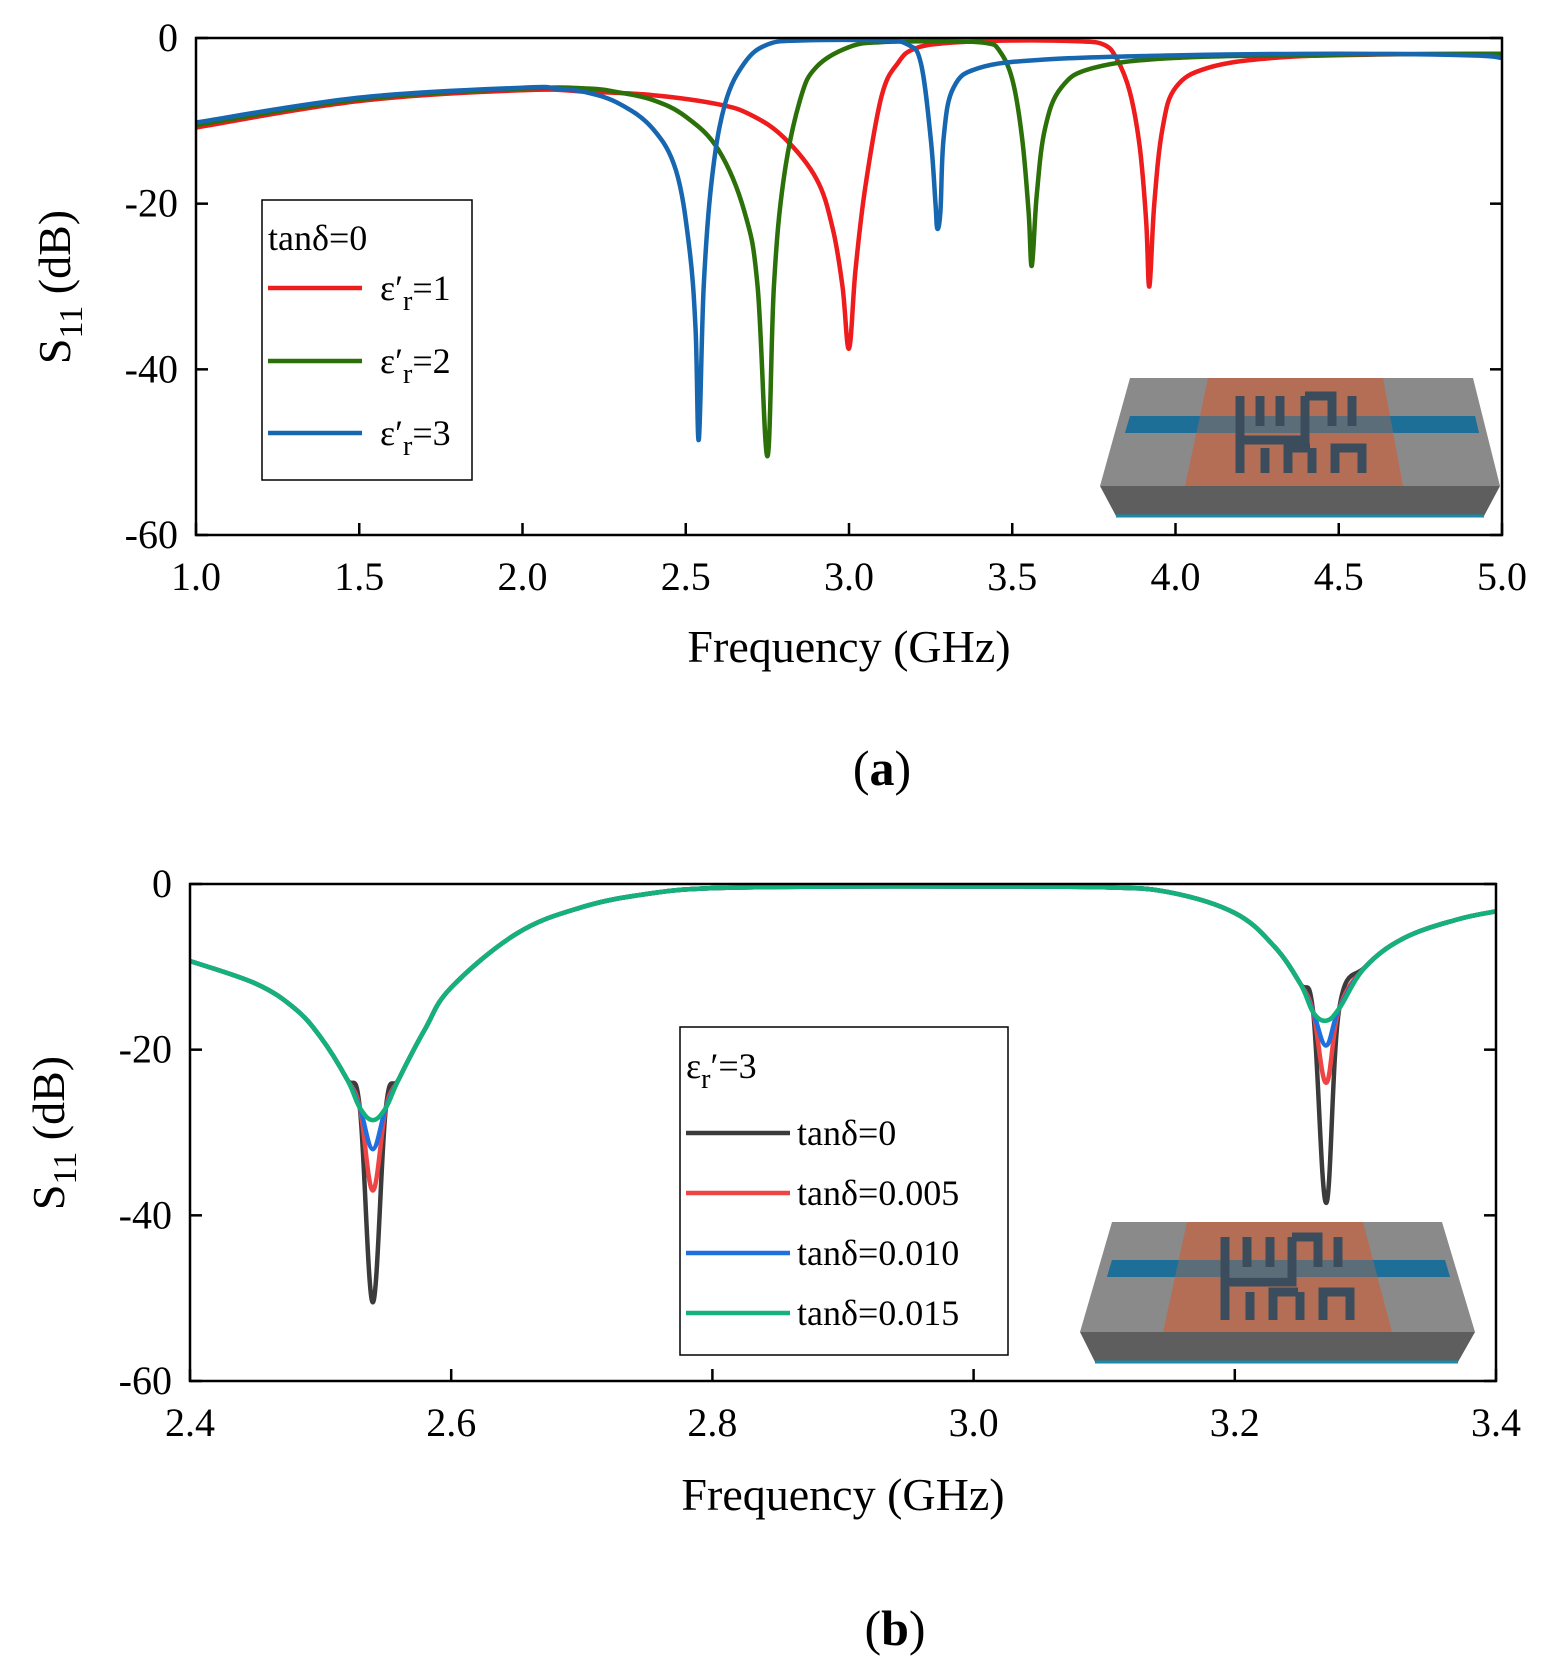 This screenshot has height=1678, width=1550. What do you see at coordinates (712, 1422) in the screenshot?
I see `x-tick-label: 2.8` at bounding box center [712, 1422].